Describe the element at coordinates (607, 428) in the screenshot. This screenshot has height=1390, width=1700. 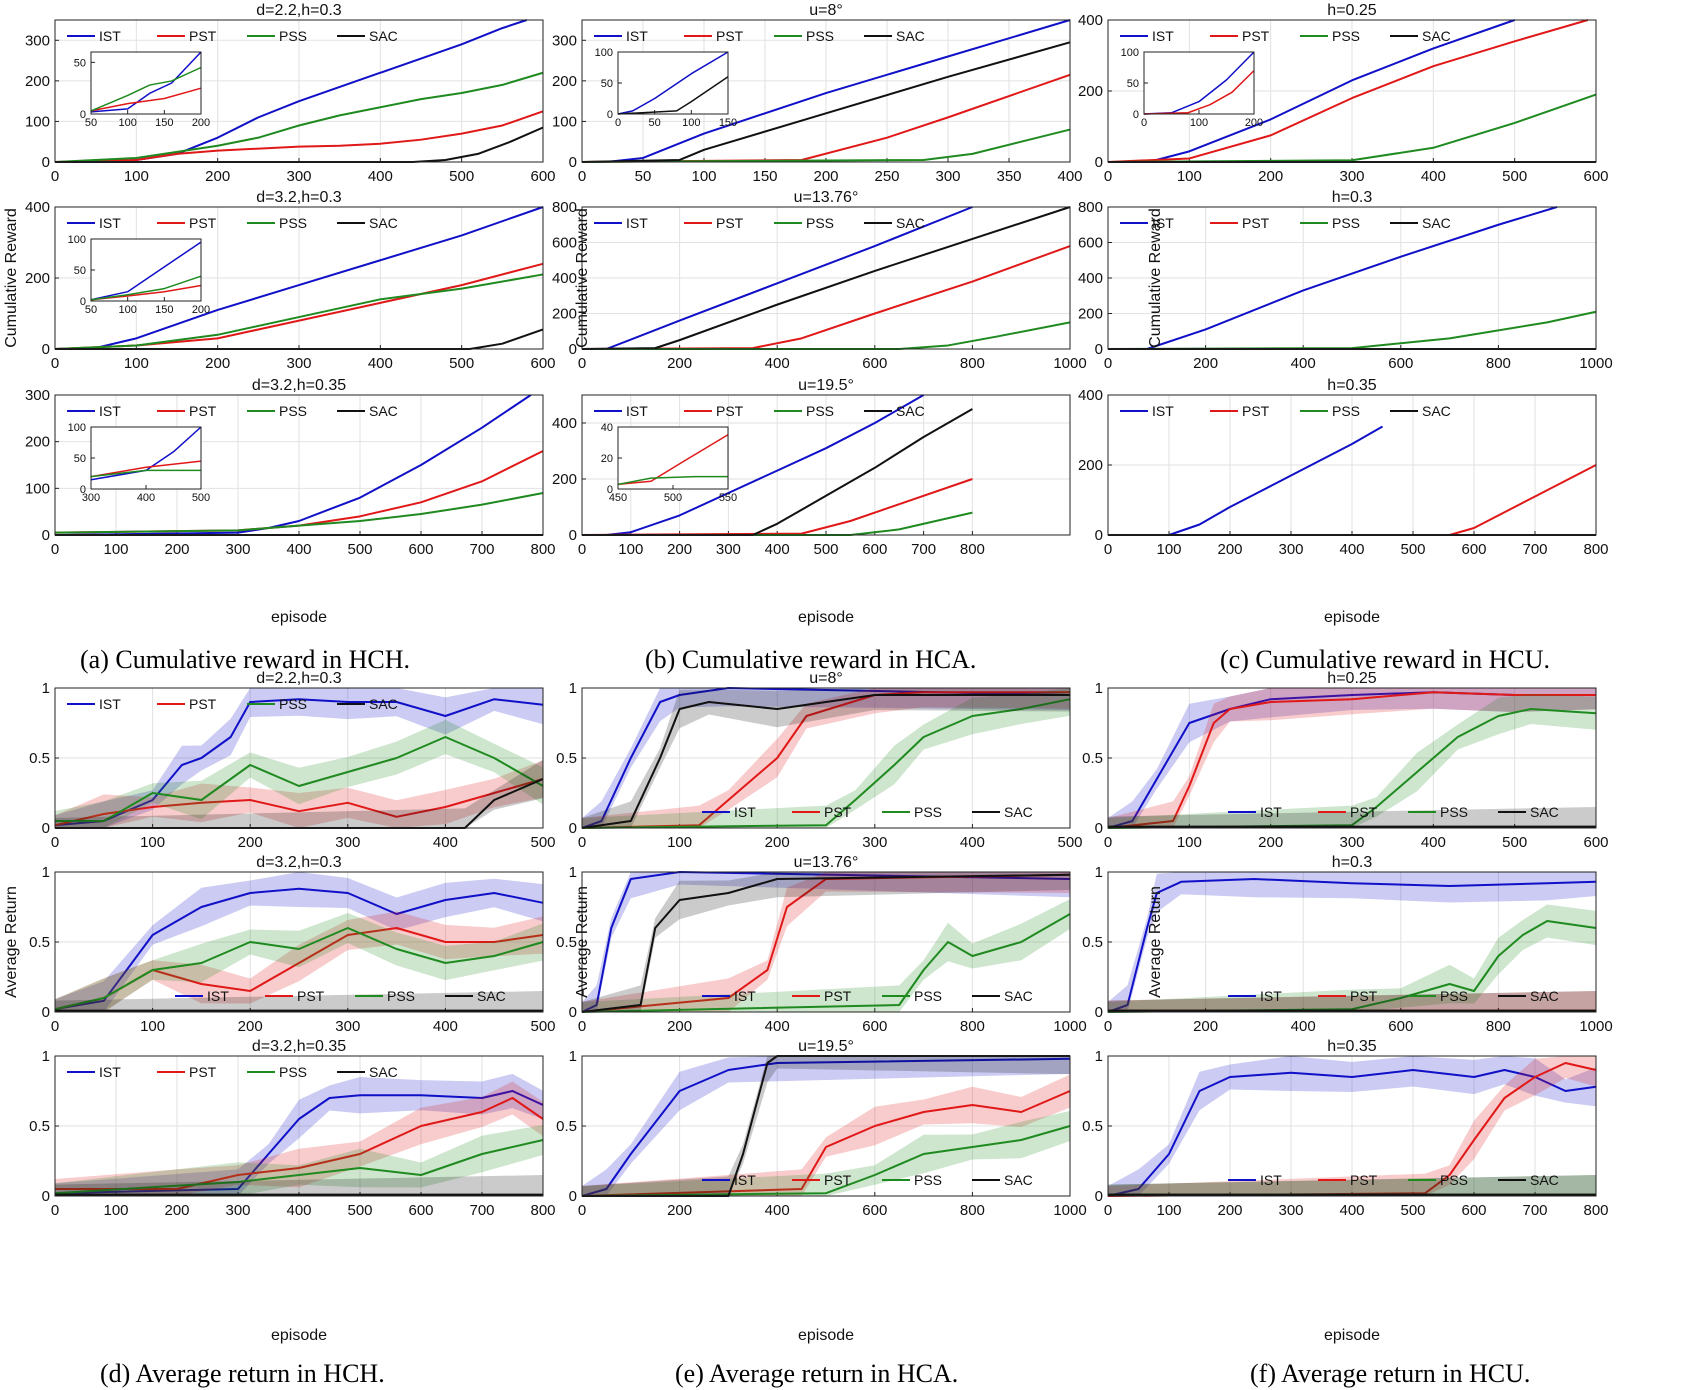
I see `y-tick-label: 40` at that location.